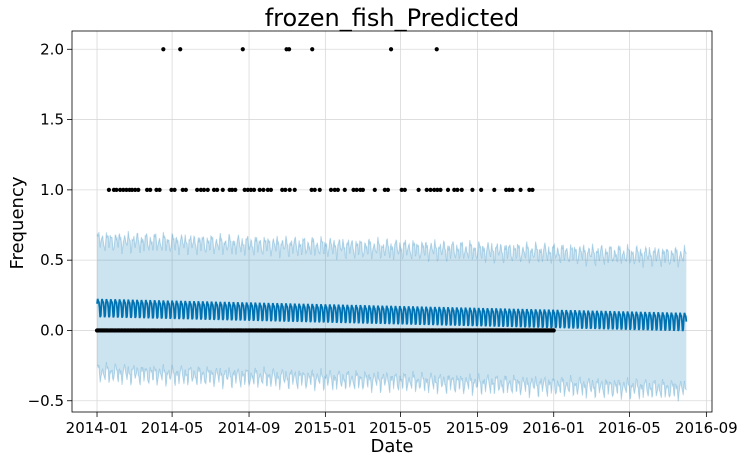  Describe the element at coordinates (17, 222) in the screenshot. I see `y-axis-label: Frequency` at that location.